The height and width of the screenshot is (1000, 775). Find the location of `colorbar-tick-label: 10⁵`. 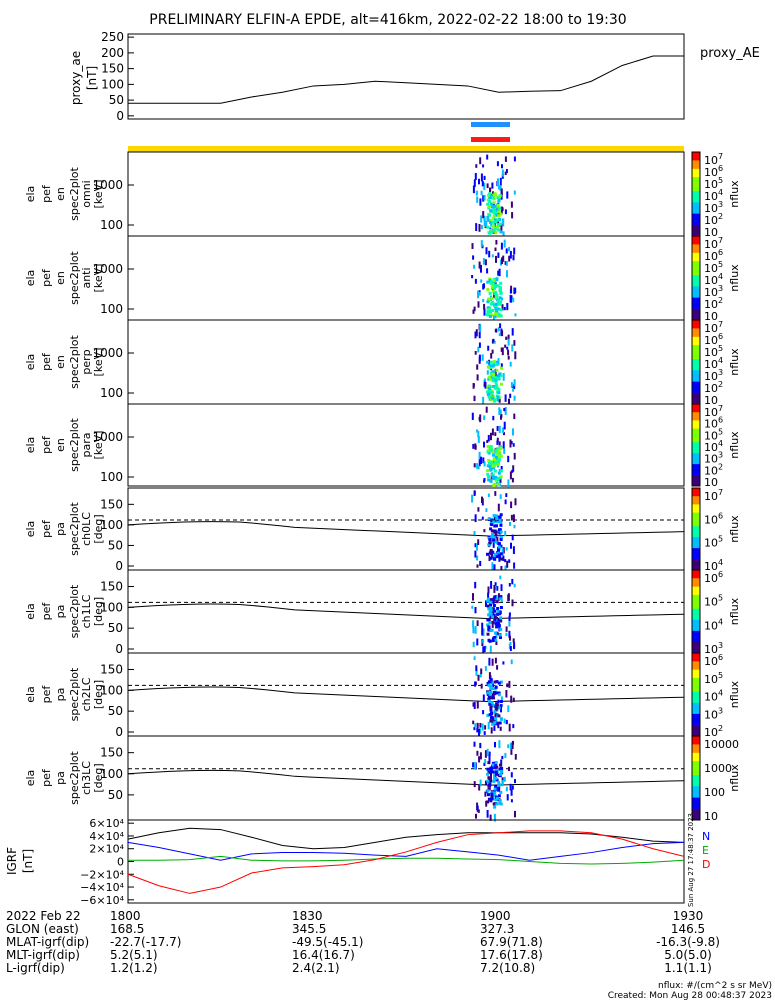

colorbar-tick-label: 10⁵ is located at coordinates (713, 601).